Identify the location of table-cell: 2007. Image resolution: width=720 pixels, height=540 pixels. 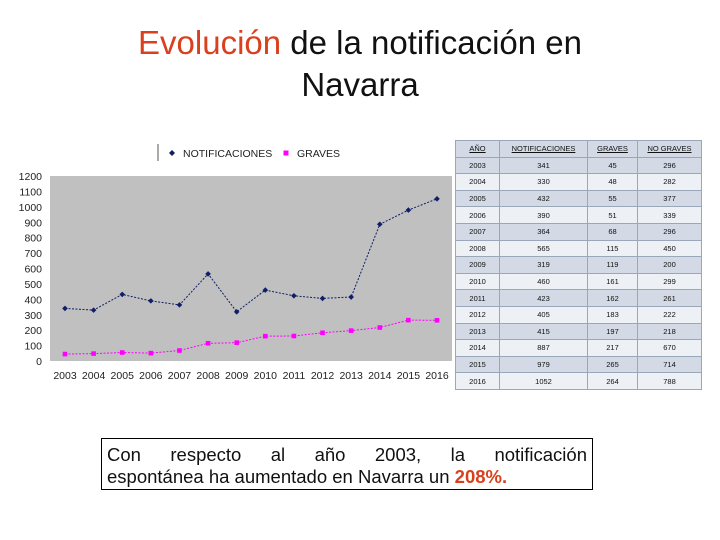
(477, 231).